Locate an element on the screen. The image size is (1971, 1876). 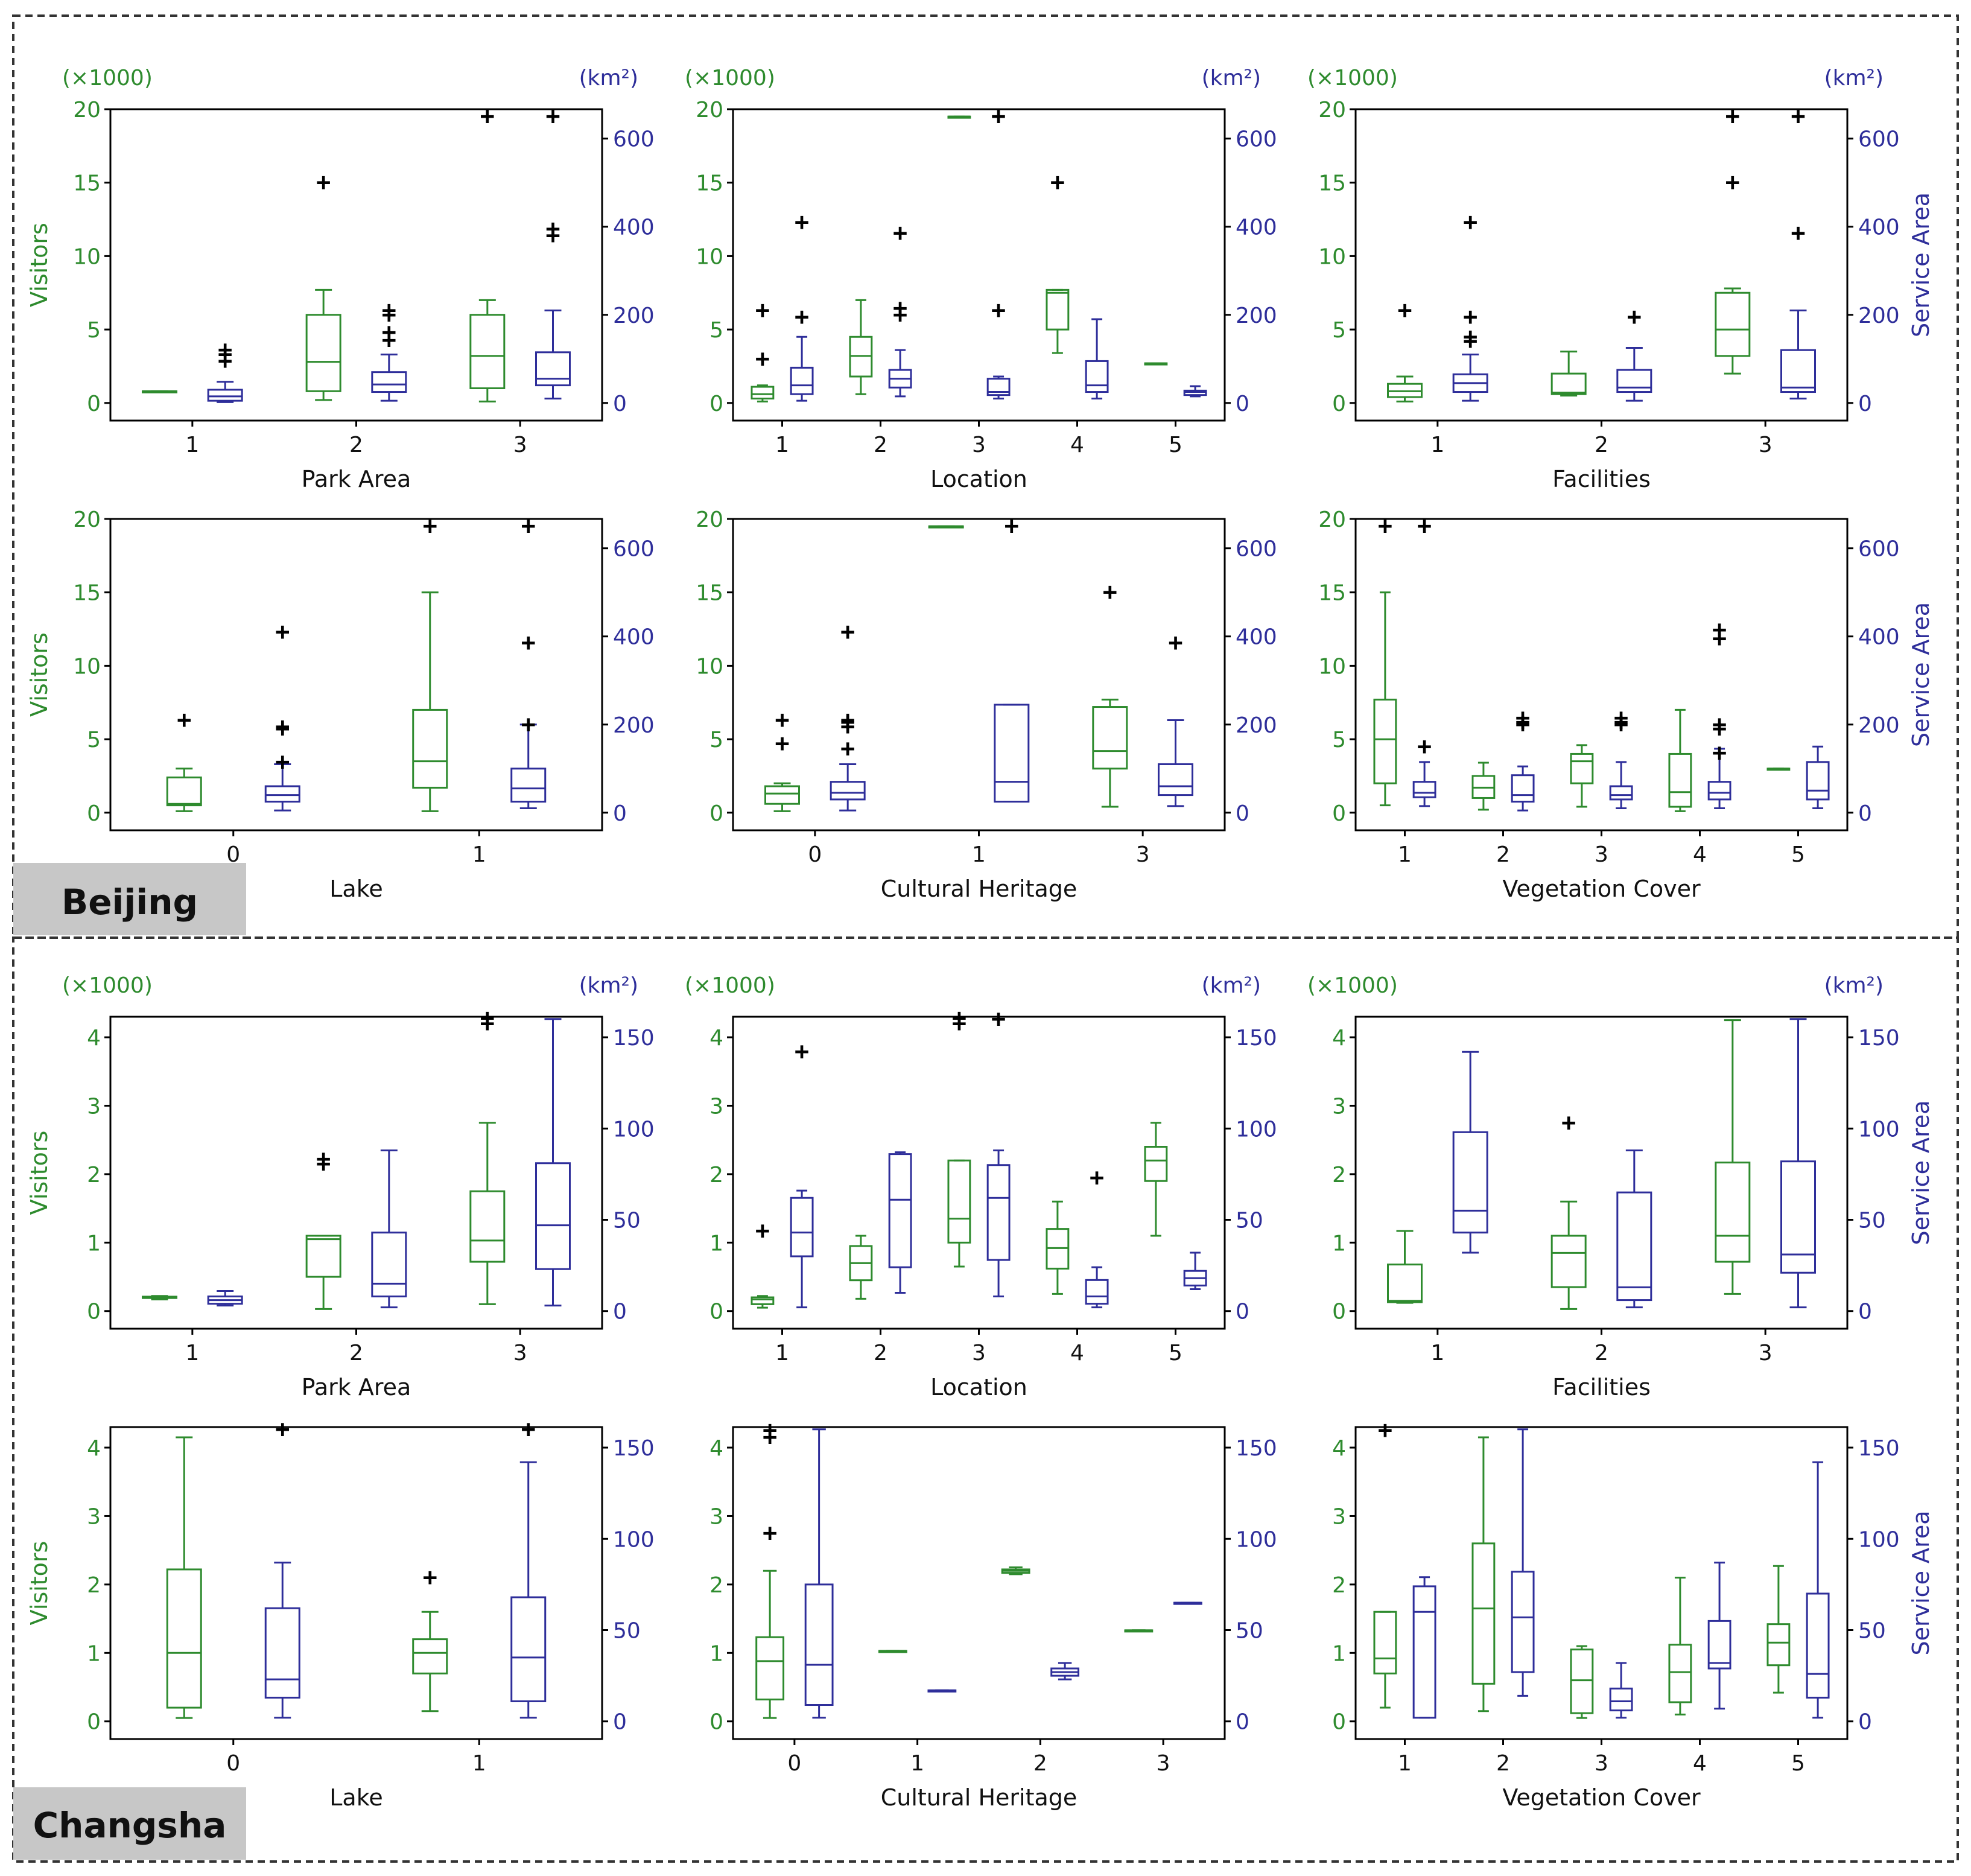
right-tick-label: 400 is located at coordinates (1256, 227).